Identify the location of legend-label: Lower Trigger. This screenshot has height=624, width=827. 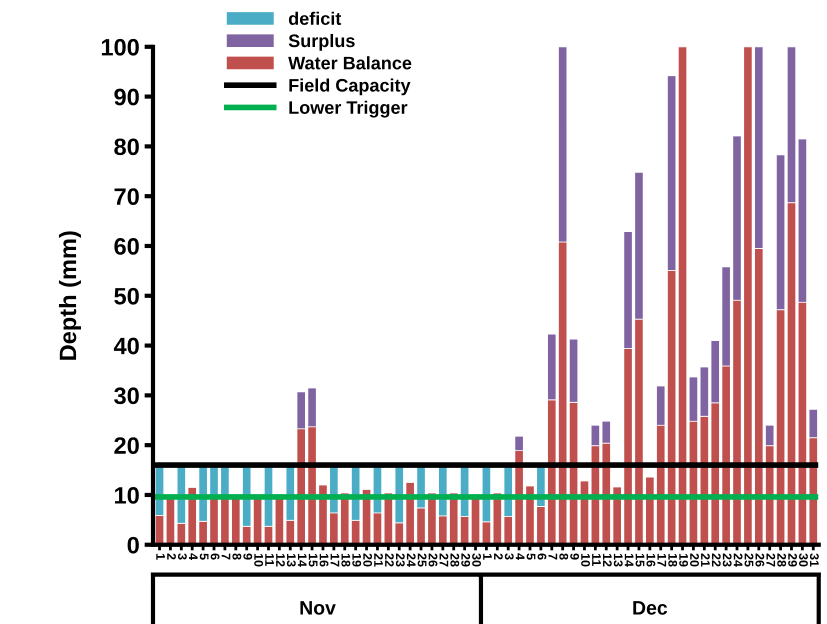
(348, 109).